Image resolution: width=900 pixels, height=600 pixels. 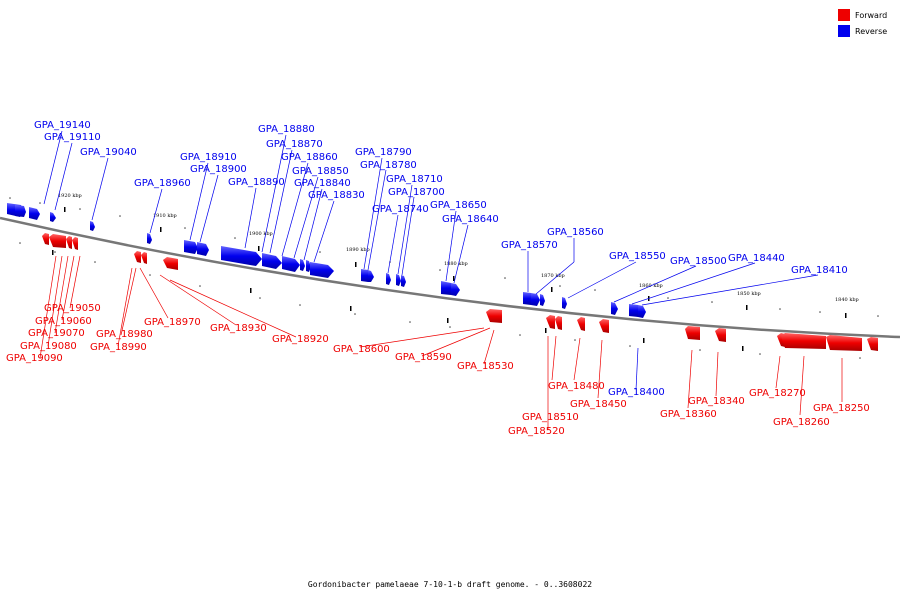 What do you see at coordinates (383, 152) in the screenshot?
I see `gene-label: GPA_18790` at bounding box center [383, 152].